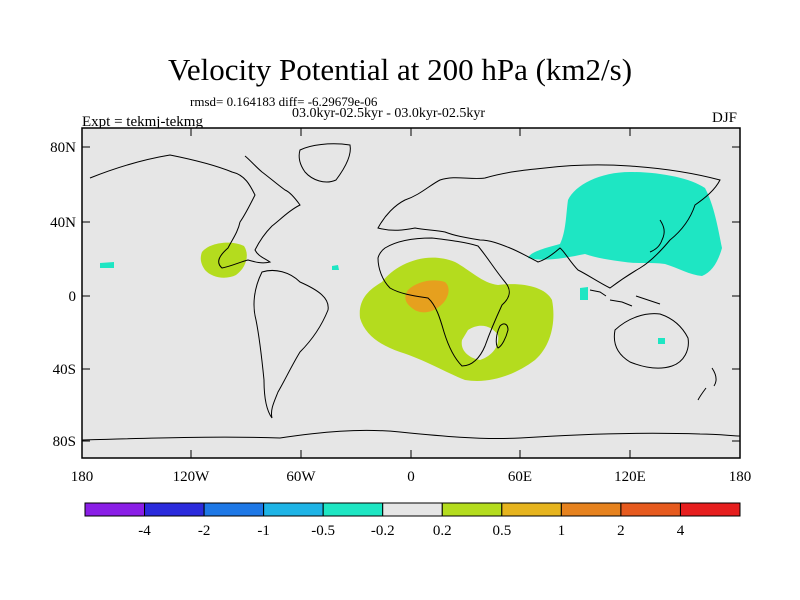 The image size is (800, 600). I want to click on colorbar-label: -4, so click(144, 531).